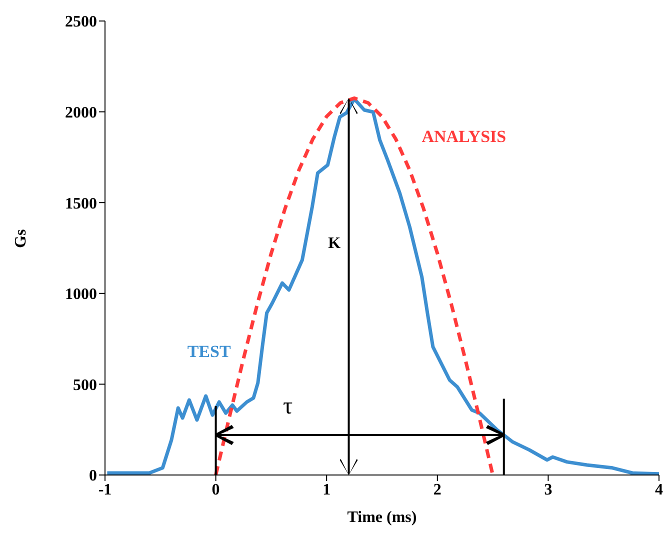 The width and height of the screenshot is (663, 548). What do you see at coordinates (105, 489) in the screenshot?
I see `x-tick-label: -1` at bounding box center [105, 489].